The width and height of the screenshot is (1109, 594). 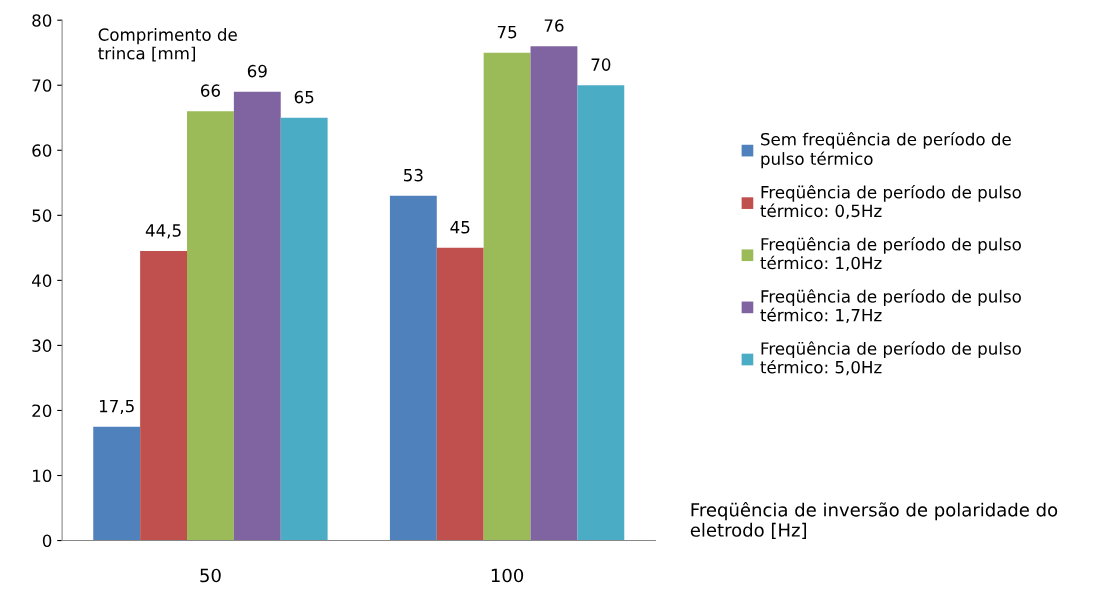 What do you see at coordinates (890, 306) in the screenshot?
I see `legend-label: Freqüência de período de pulso térmico: 1,7Hz` at bounding box center [890, 306].